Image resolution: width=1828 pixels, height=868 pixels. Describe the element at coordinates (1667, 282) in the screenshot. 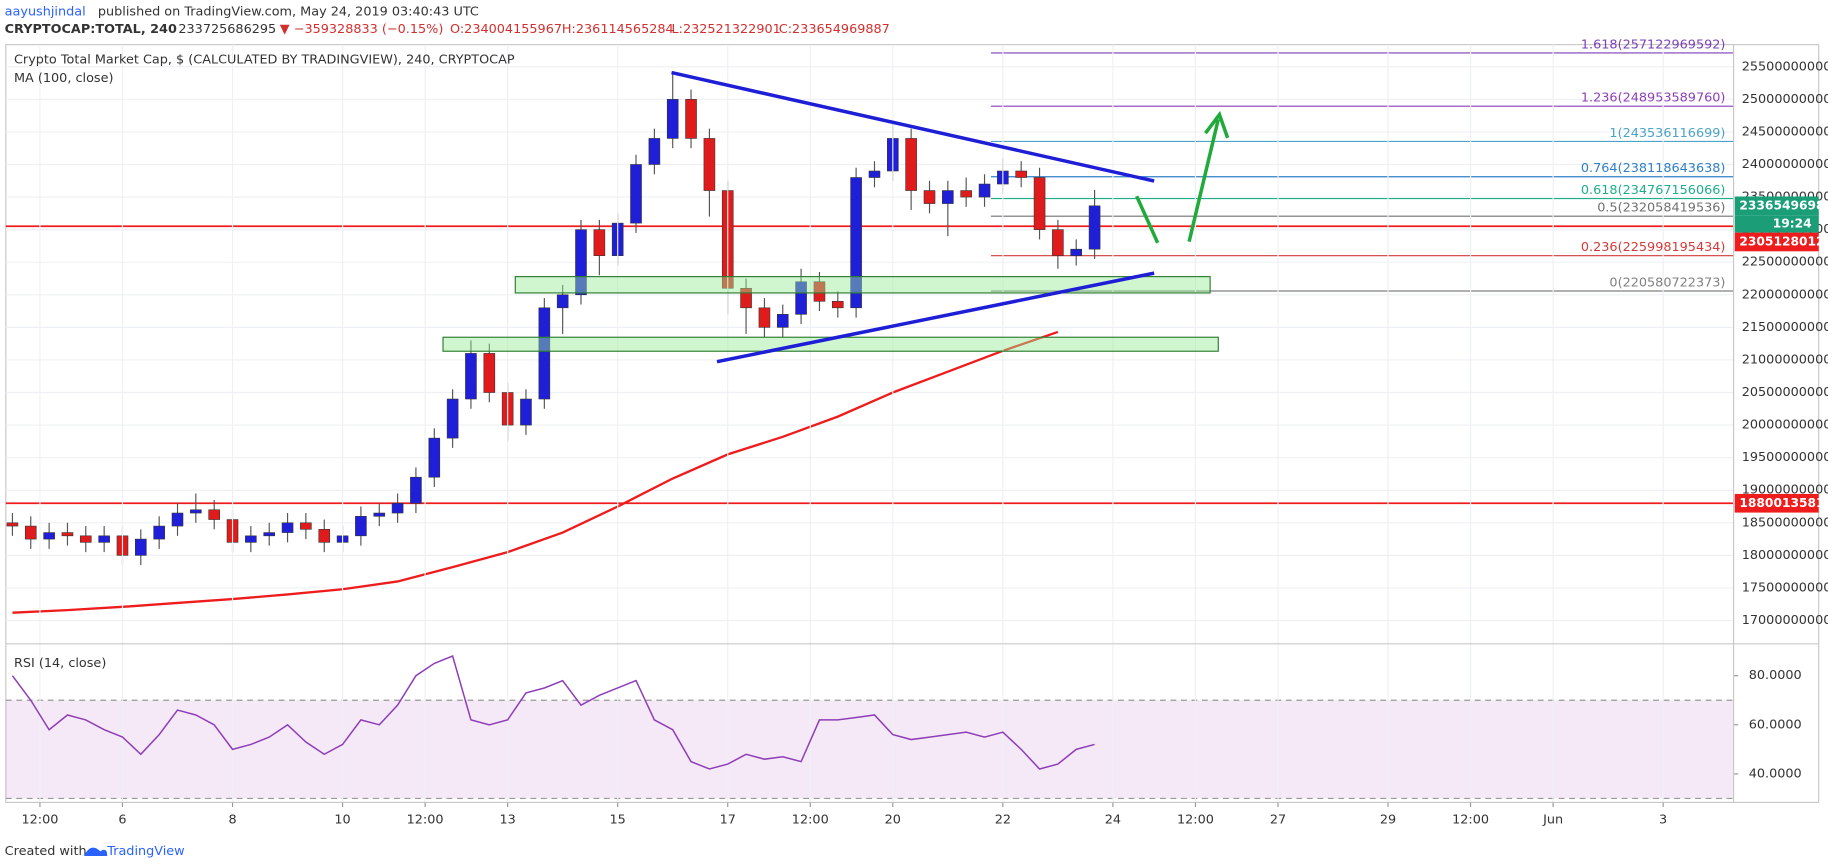

I see `fib-label: 0(220580722373)` at that location.